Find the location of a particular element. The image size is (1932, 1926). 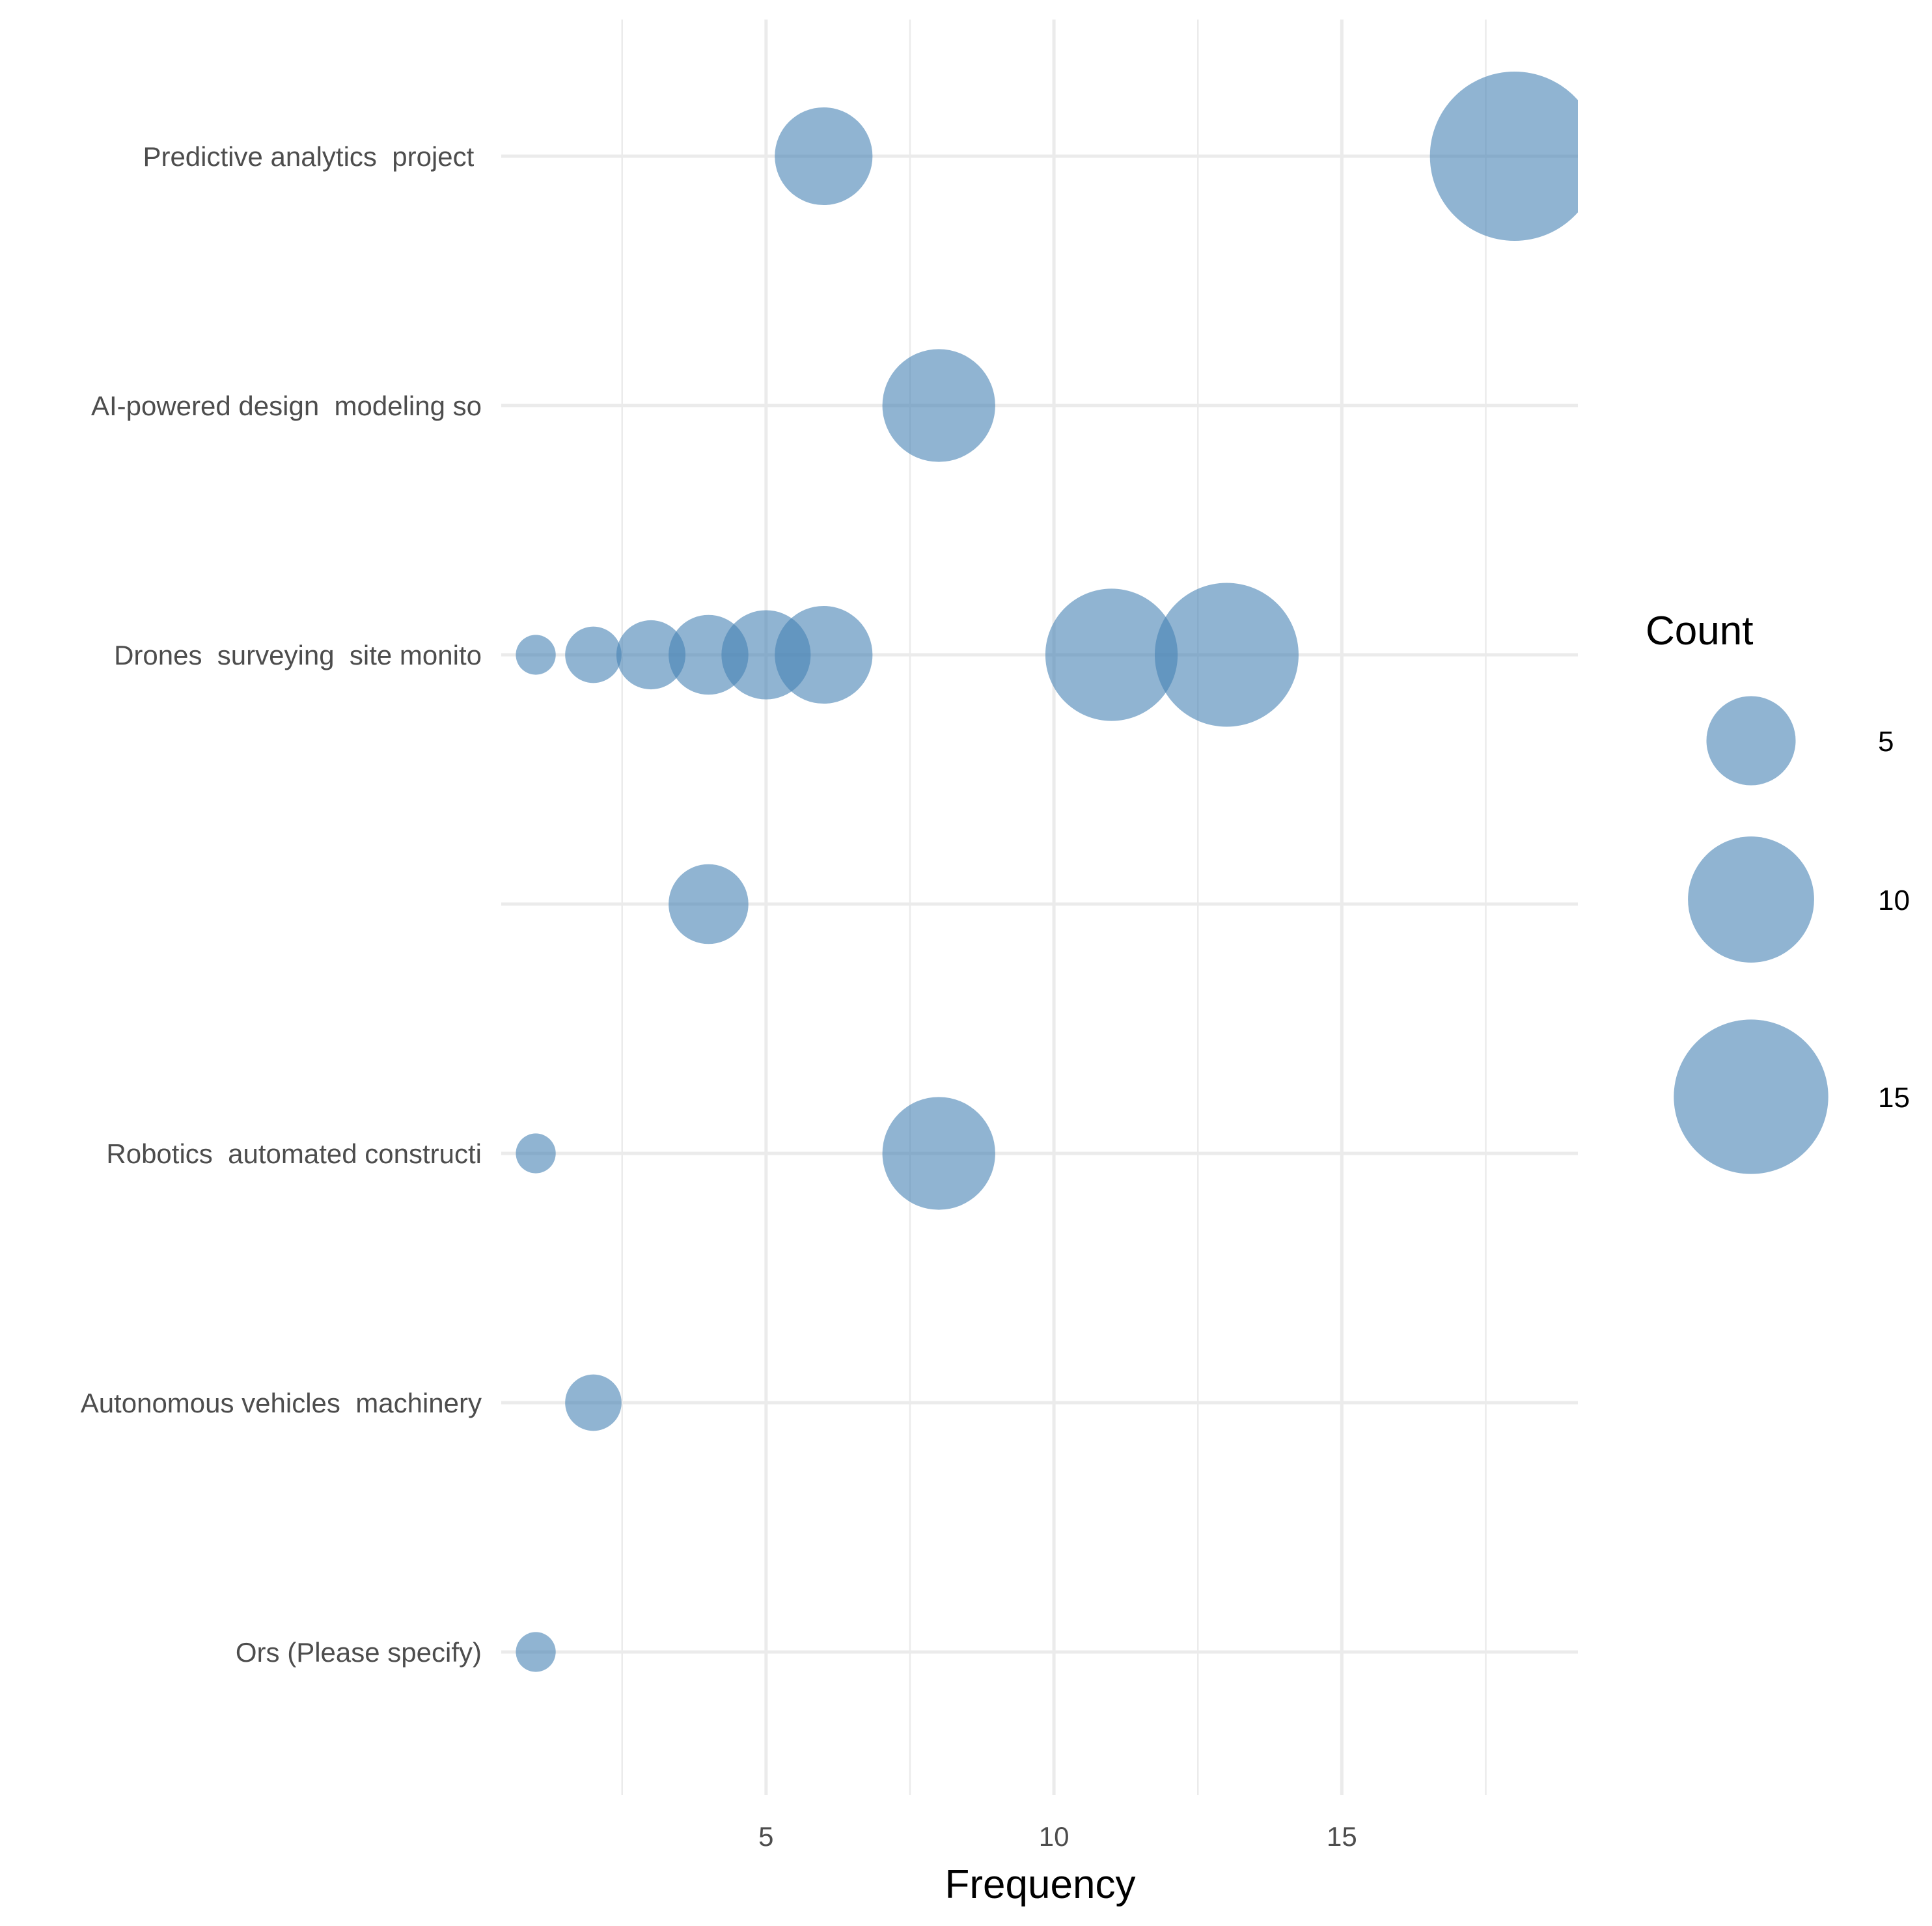

y-tick-label: Robotics automated constructi is located at coordinates (294, 1153).